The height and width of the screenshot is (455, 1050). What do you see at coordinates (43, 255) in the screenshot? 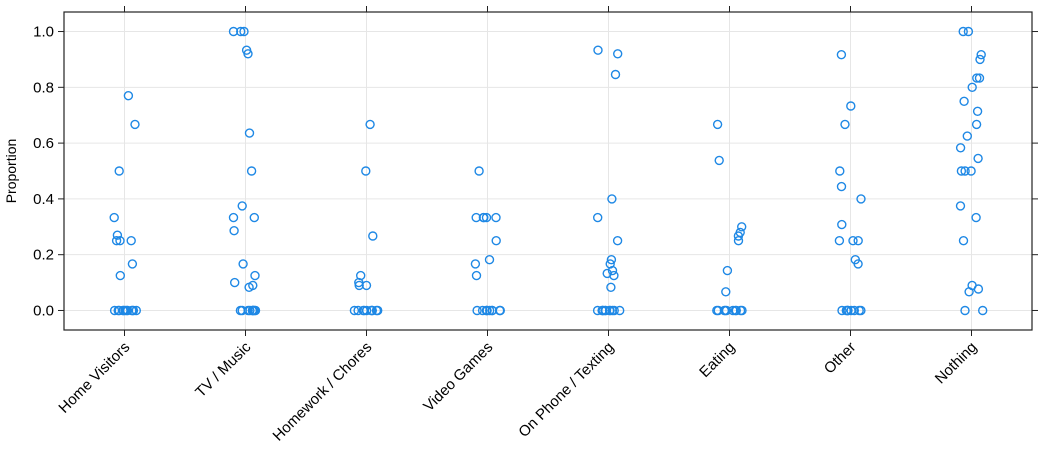
I see `y-tick-label: 0.2` at bounding box center [43, 255].